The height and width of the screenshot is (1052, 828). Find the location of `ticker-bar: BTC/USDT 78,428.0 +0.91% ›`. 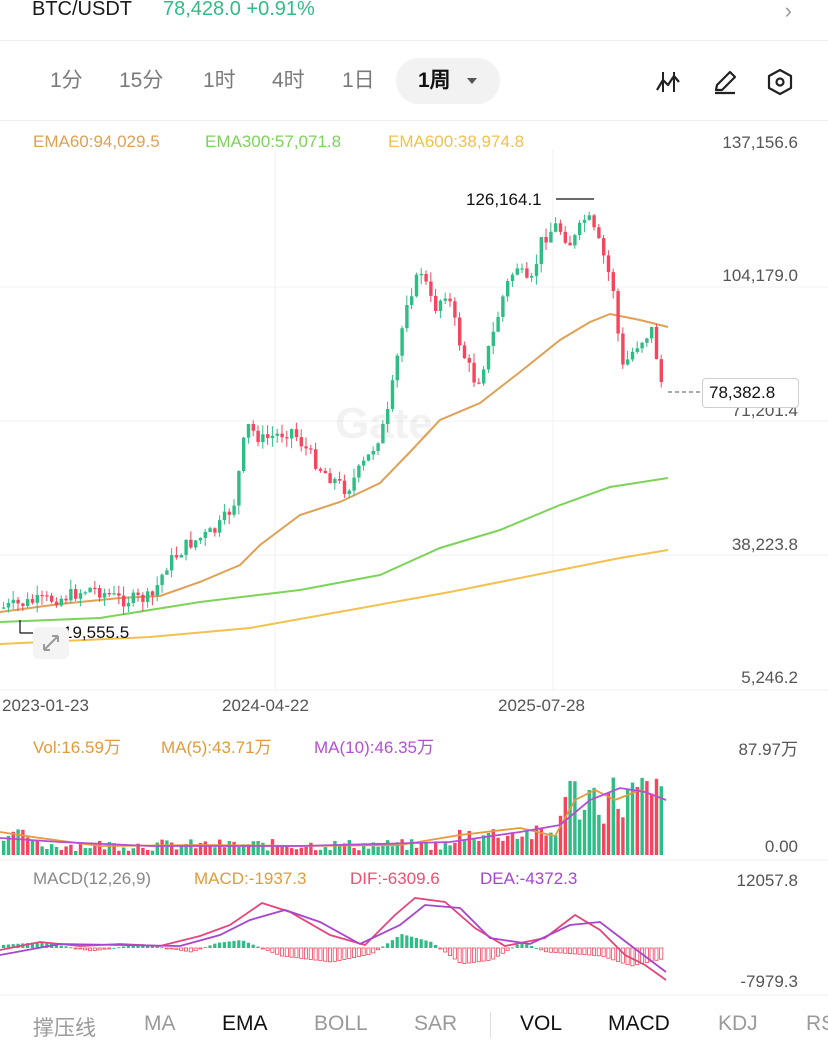

ticker-bar: BTC/USDT 78,428.0 +0.91% › is located at coordinates (414, 13).